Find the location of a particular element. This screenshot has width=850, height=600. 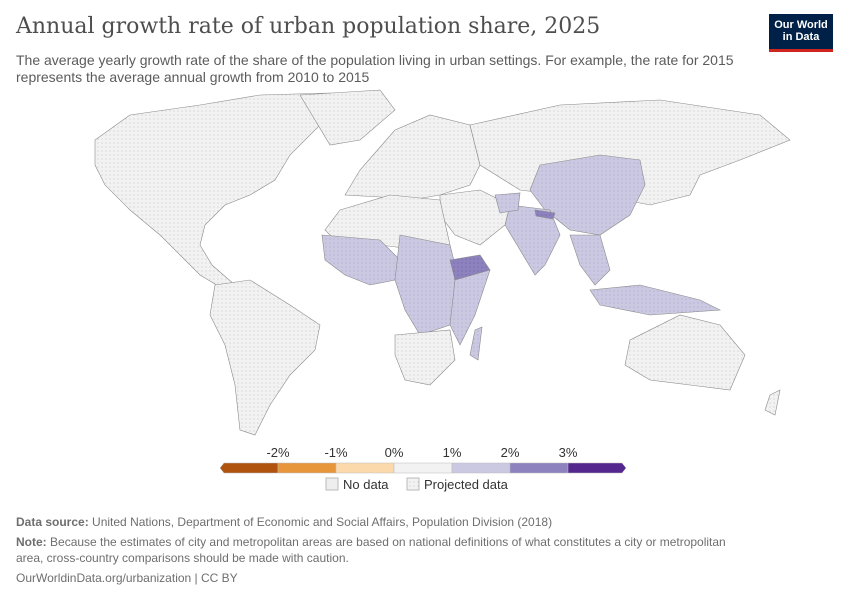

indonesia is located at coordinates (655, 300).